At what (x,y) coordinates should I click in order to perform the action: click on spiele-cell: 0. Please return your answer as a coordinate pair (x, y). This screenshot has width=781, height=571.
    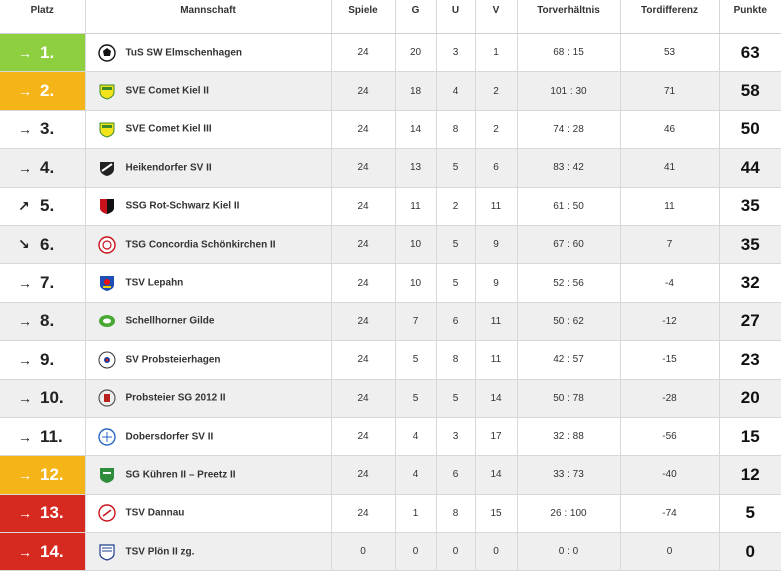
    Looking at the image, I should click on (363, 551).